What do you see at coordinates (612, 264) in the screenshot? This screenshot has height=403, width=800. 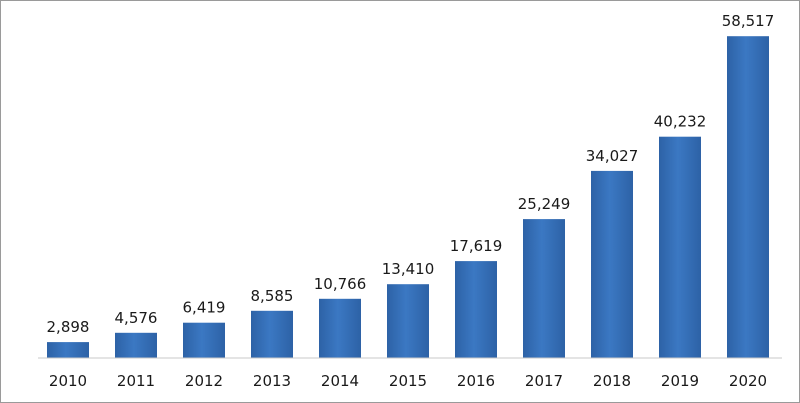 I see `bar-2018` at bounding box center [612, 264].